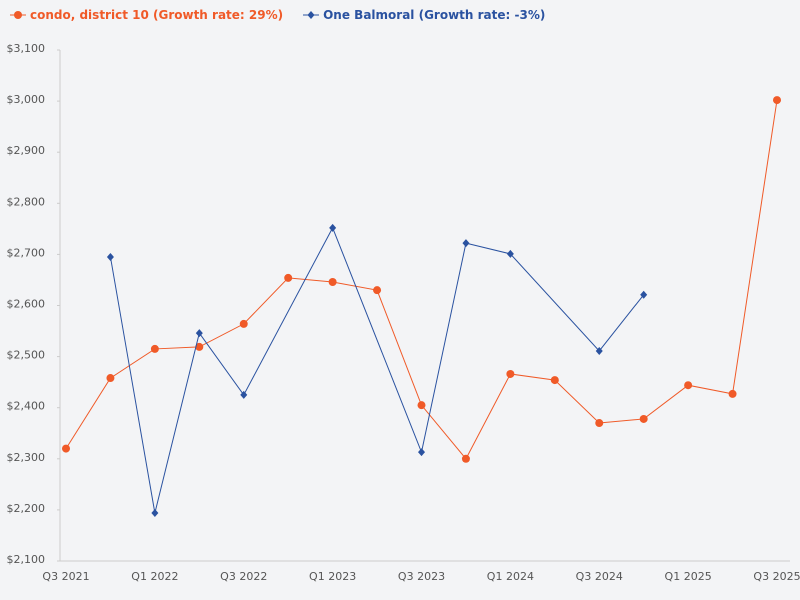 The image size is (800, 600). Describe the element at coordinates (776, 576) in the screenshot. I see `x-tick-label: Q3 2025` at that location.